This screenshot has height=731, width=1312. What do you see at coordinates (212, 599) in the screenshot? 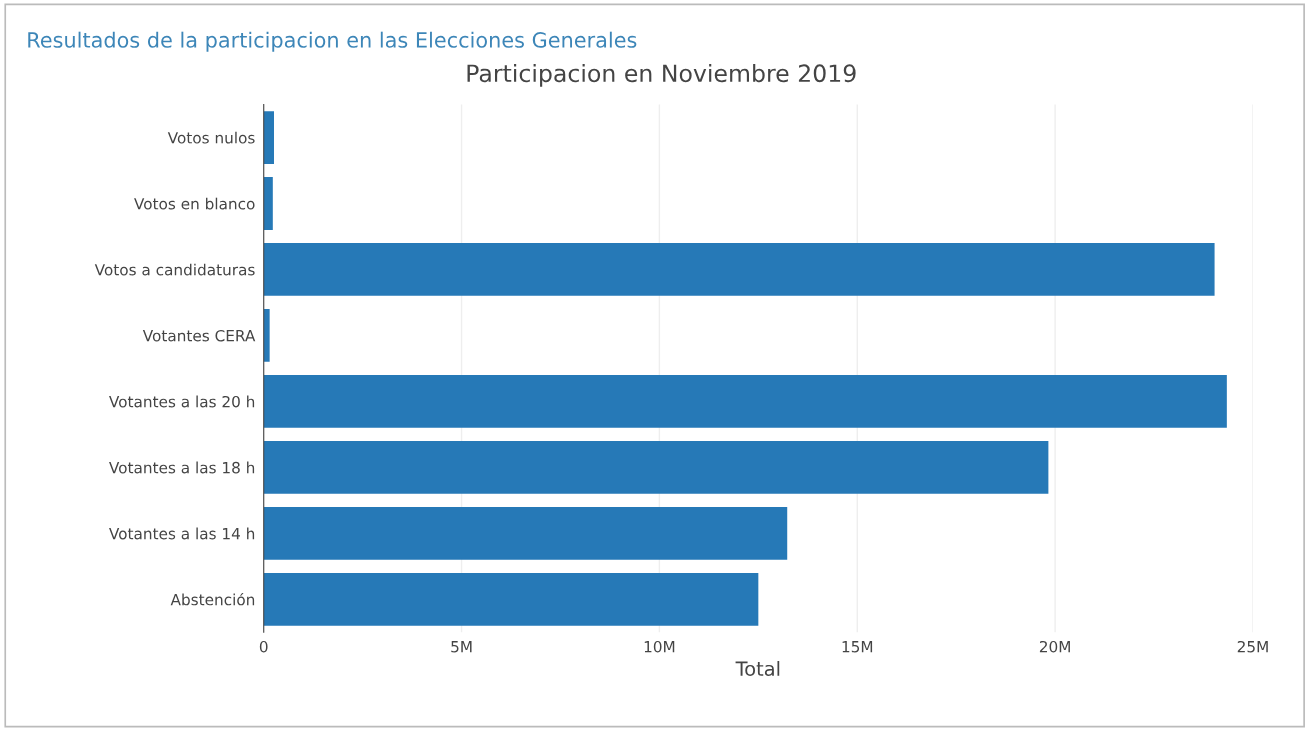
I see `y-tick-label: Abstención` at bounding box center [212, 599].